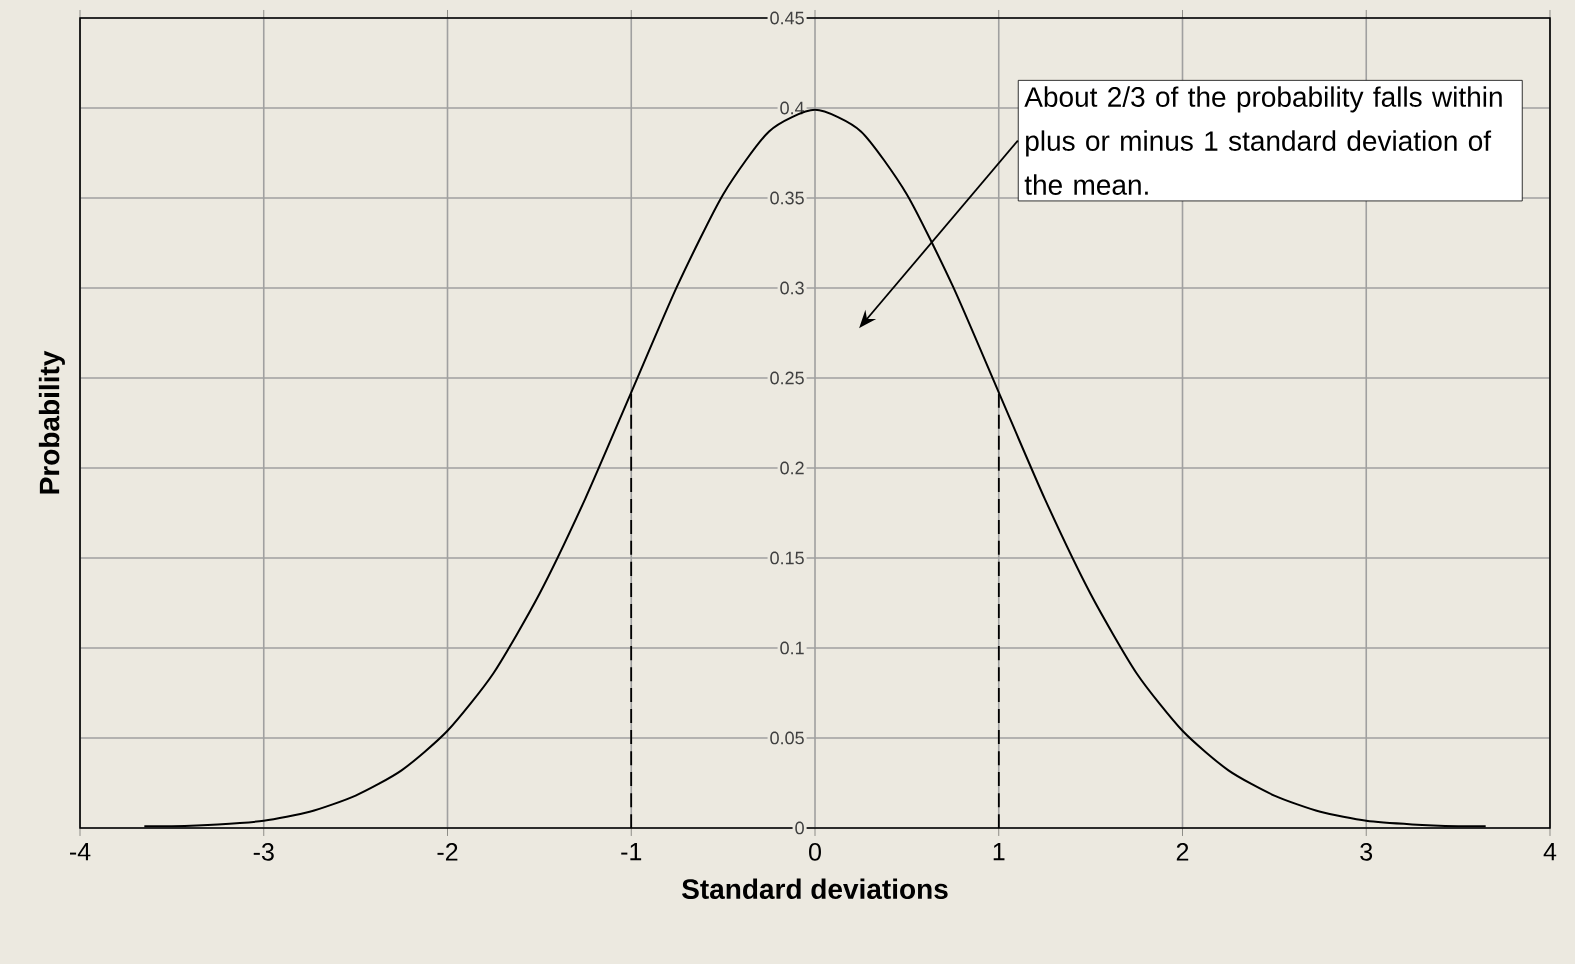 This screenshot has height=964, width=1575. Describe the element at coordinates (80, 852) in the screenshot. I see `x-tick-label: -4` at that location.